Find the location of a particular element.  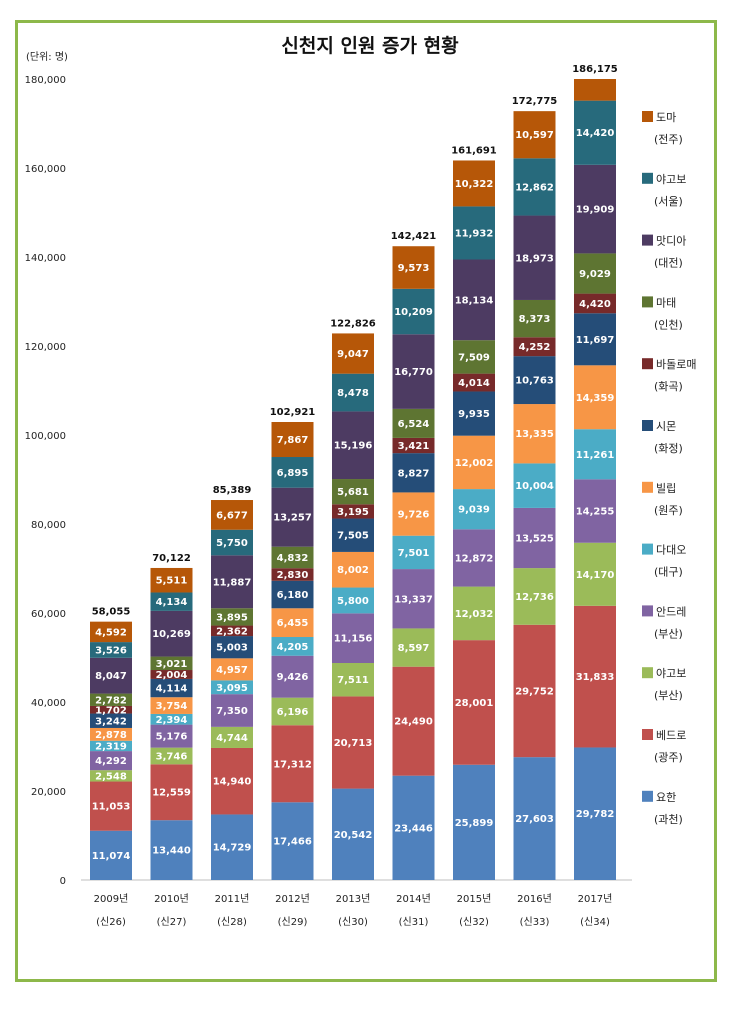

legend-label: 베드로 is located at coordinates (671, 735).